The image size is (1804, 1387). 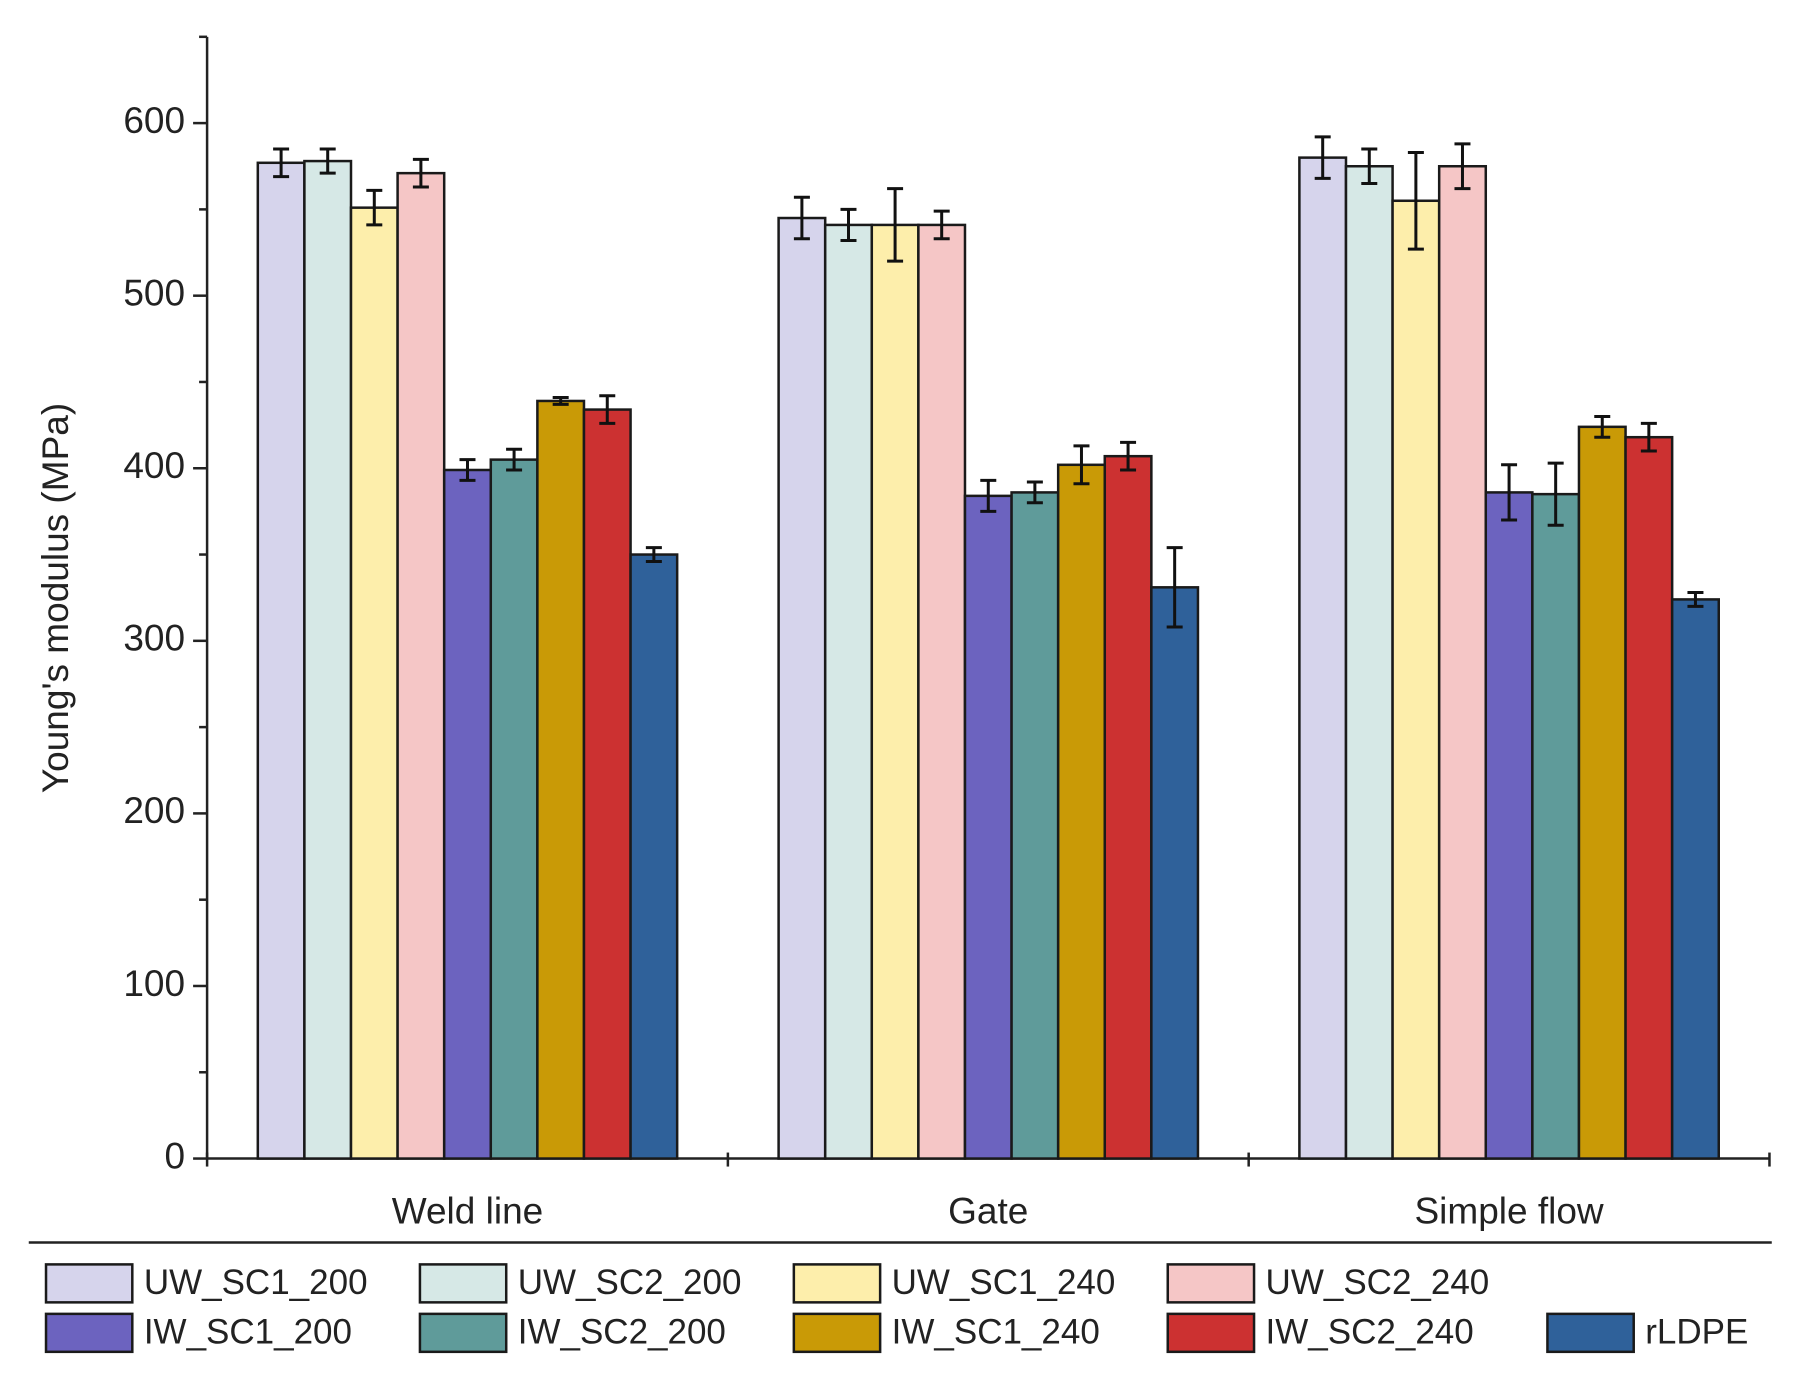 What do you see at coordinates (154, 465) in the screenshot?
I see `y-tick-label: 400` at bounding box center [154, 465].